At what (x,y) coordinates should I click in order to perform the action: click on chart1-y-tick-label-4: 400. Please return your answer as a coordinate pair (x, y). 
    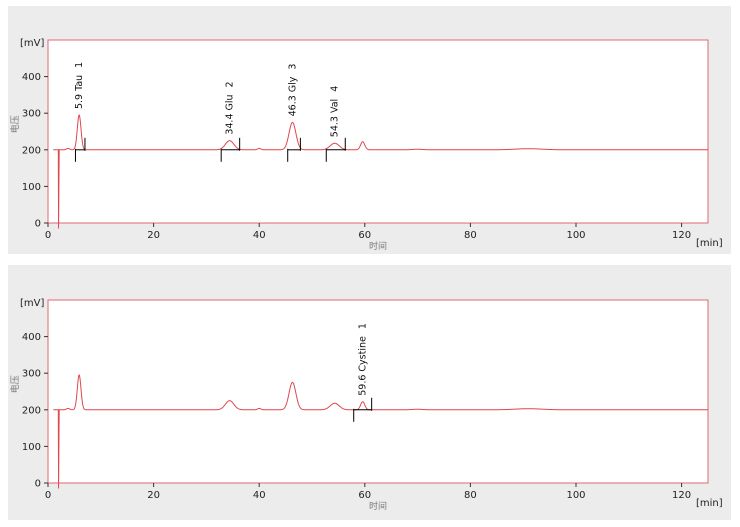
    Looking at the image, I should click on (31, 337).